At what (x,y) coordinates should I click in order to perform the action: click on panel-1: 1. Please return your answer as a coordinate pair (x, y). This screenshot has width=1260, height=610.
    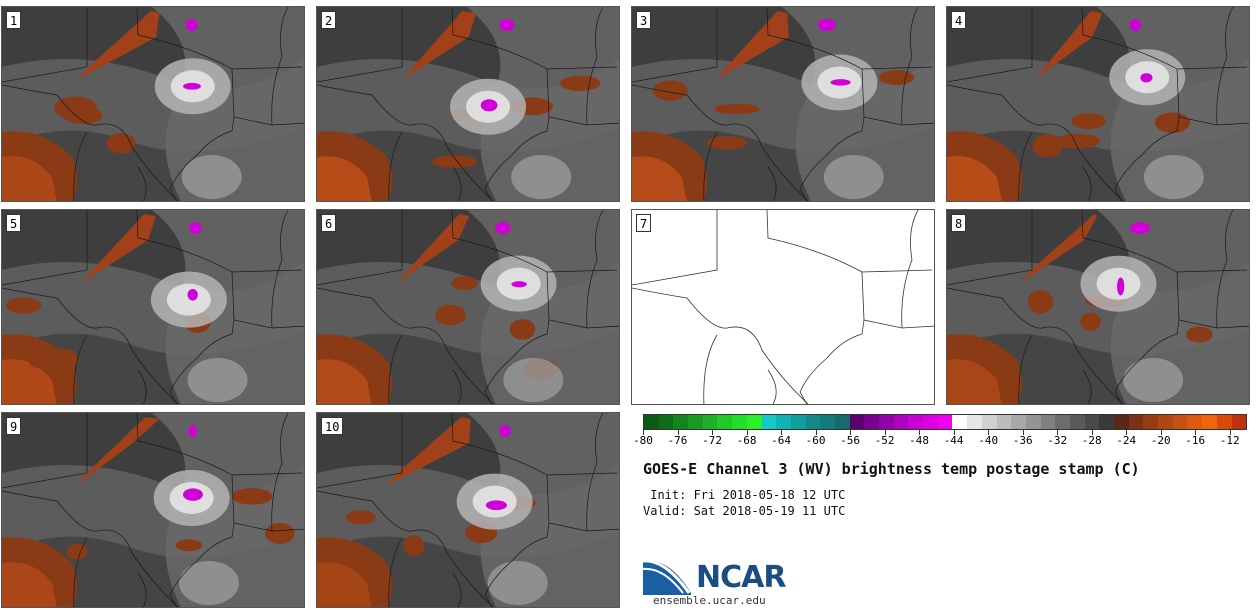
    Looking at the image, I should click on (153, 104).